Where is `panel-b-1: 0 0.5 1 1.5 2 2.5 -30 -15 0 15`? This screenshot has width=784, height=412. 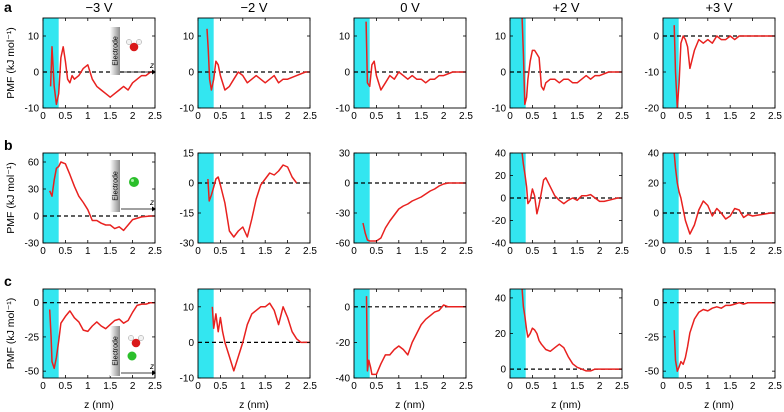 panel-b-1: 0 0.5 1 1.5 2 2.5 -30 -15 0 15 is located at coordinates (249, 203).